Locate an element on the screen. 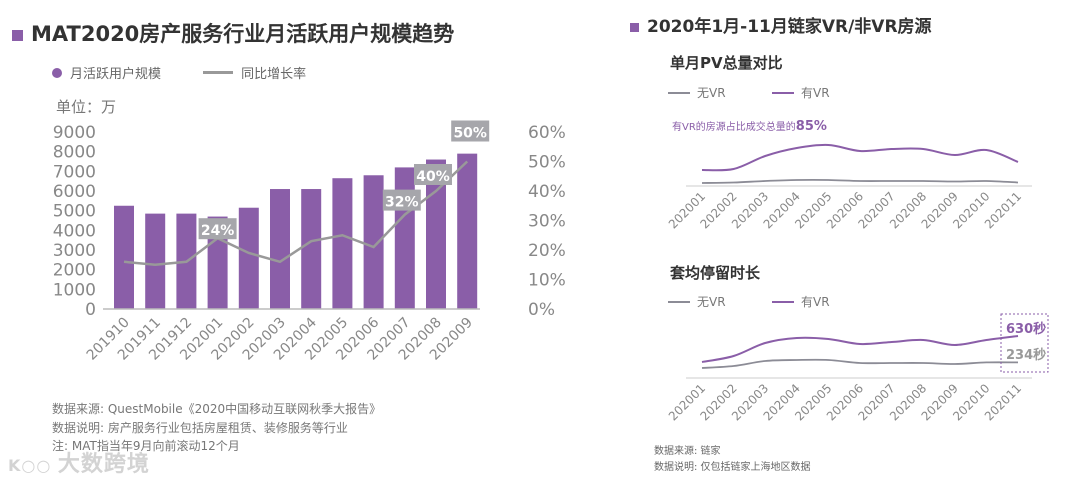  pv-title: 单月PV总量对比 is located at coordinates (726, 63).